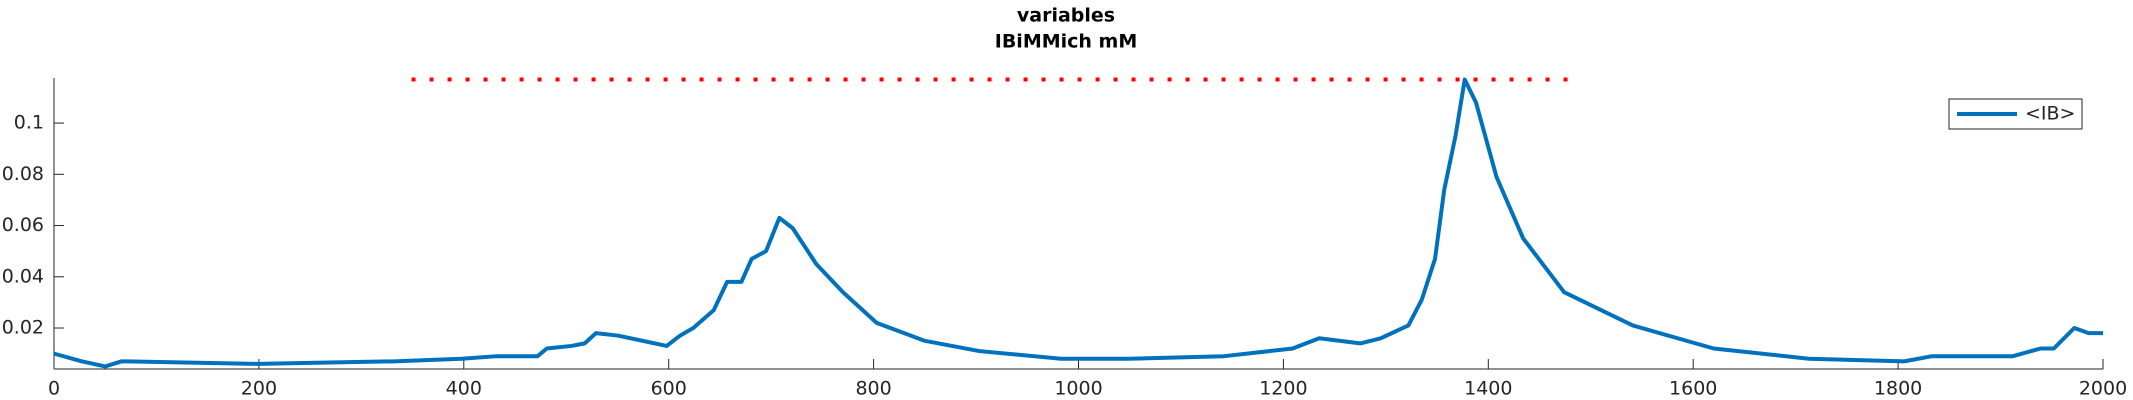 This screenshot has width=2133, height=400. I want to click on chart-title: variables, so click(1066, 16).